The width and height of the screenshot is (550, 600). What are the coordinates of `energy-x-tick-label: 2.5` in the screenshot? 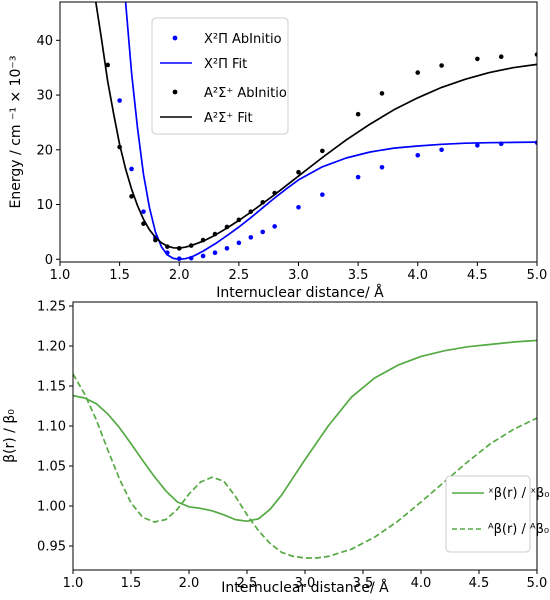 It's located at (239, 275).